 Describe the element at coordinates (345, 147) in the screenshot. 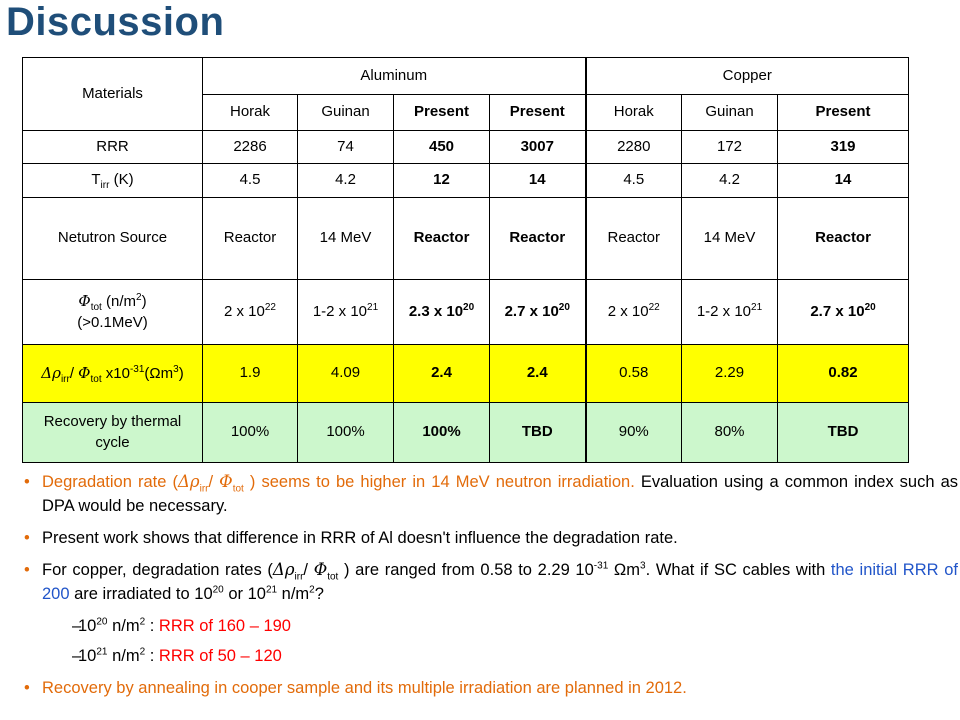

I see `table-cell: 74` at that location.